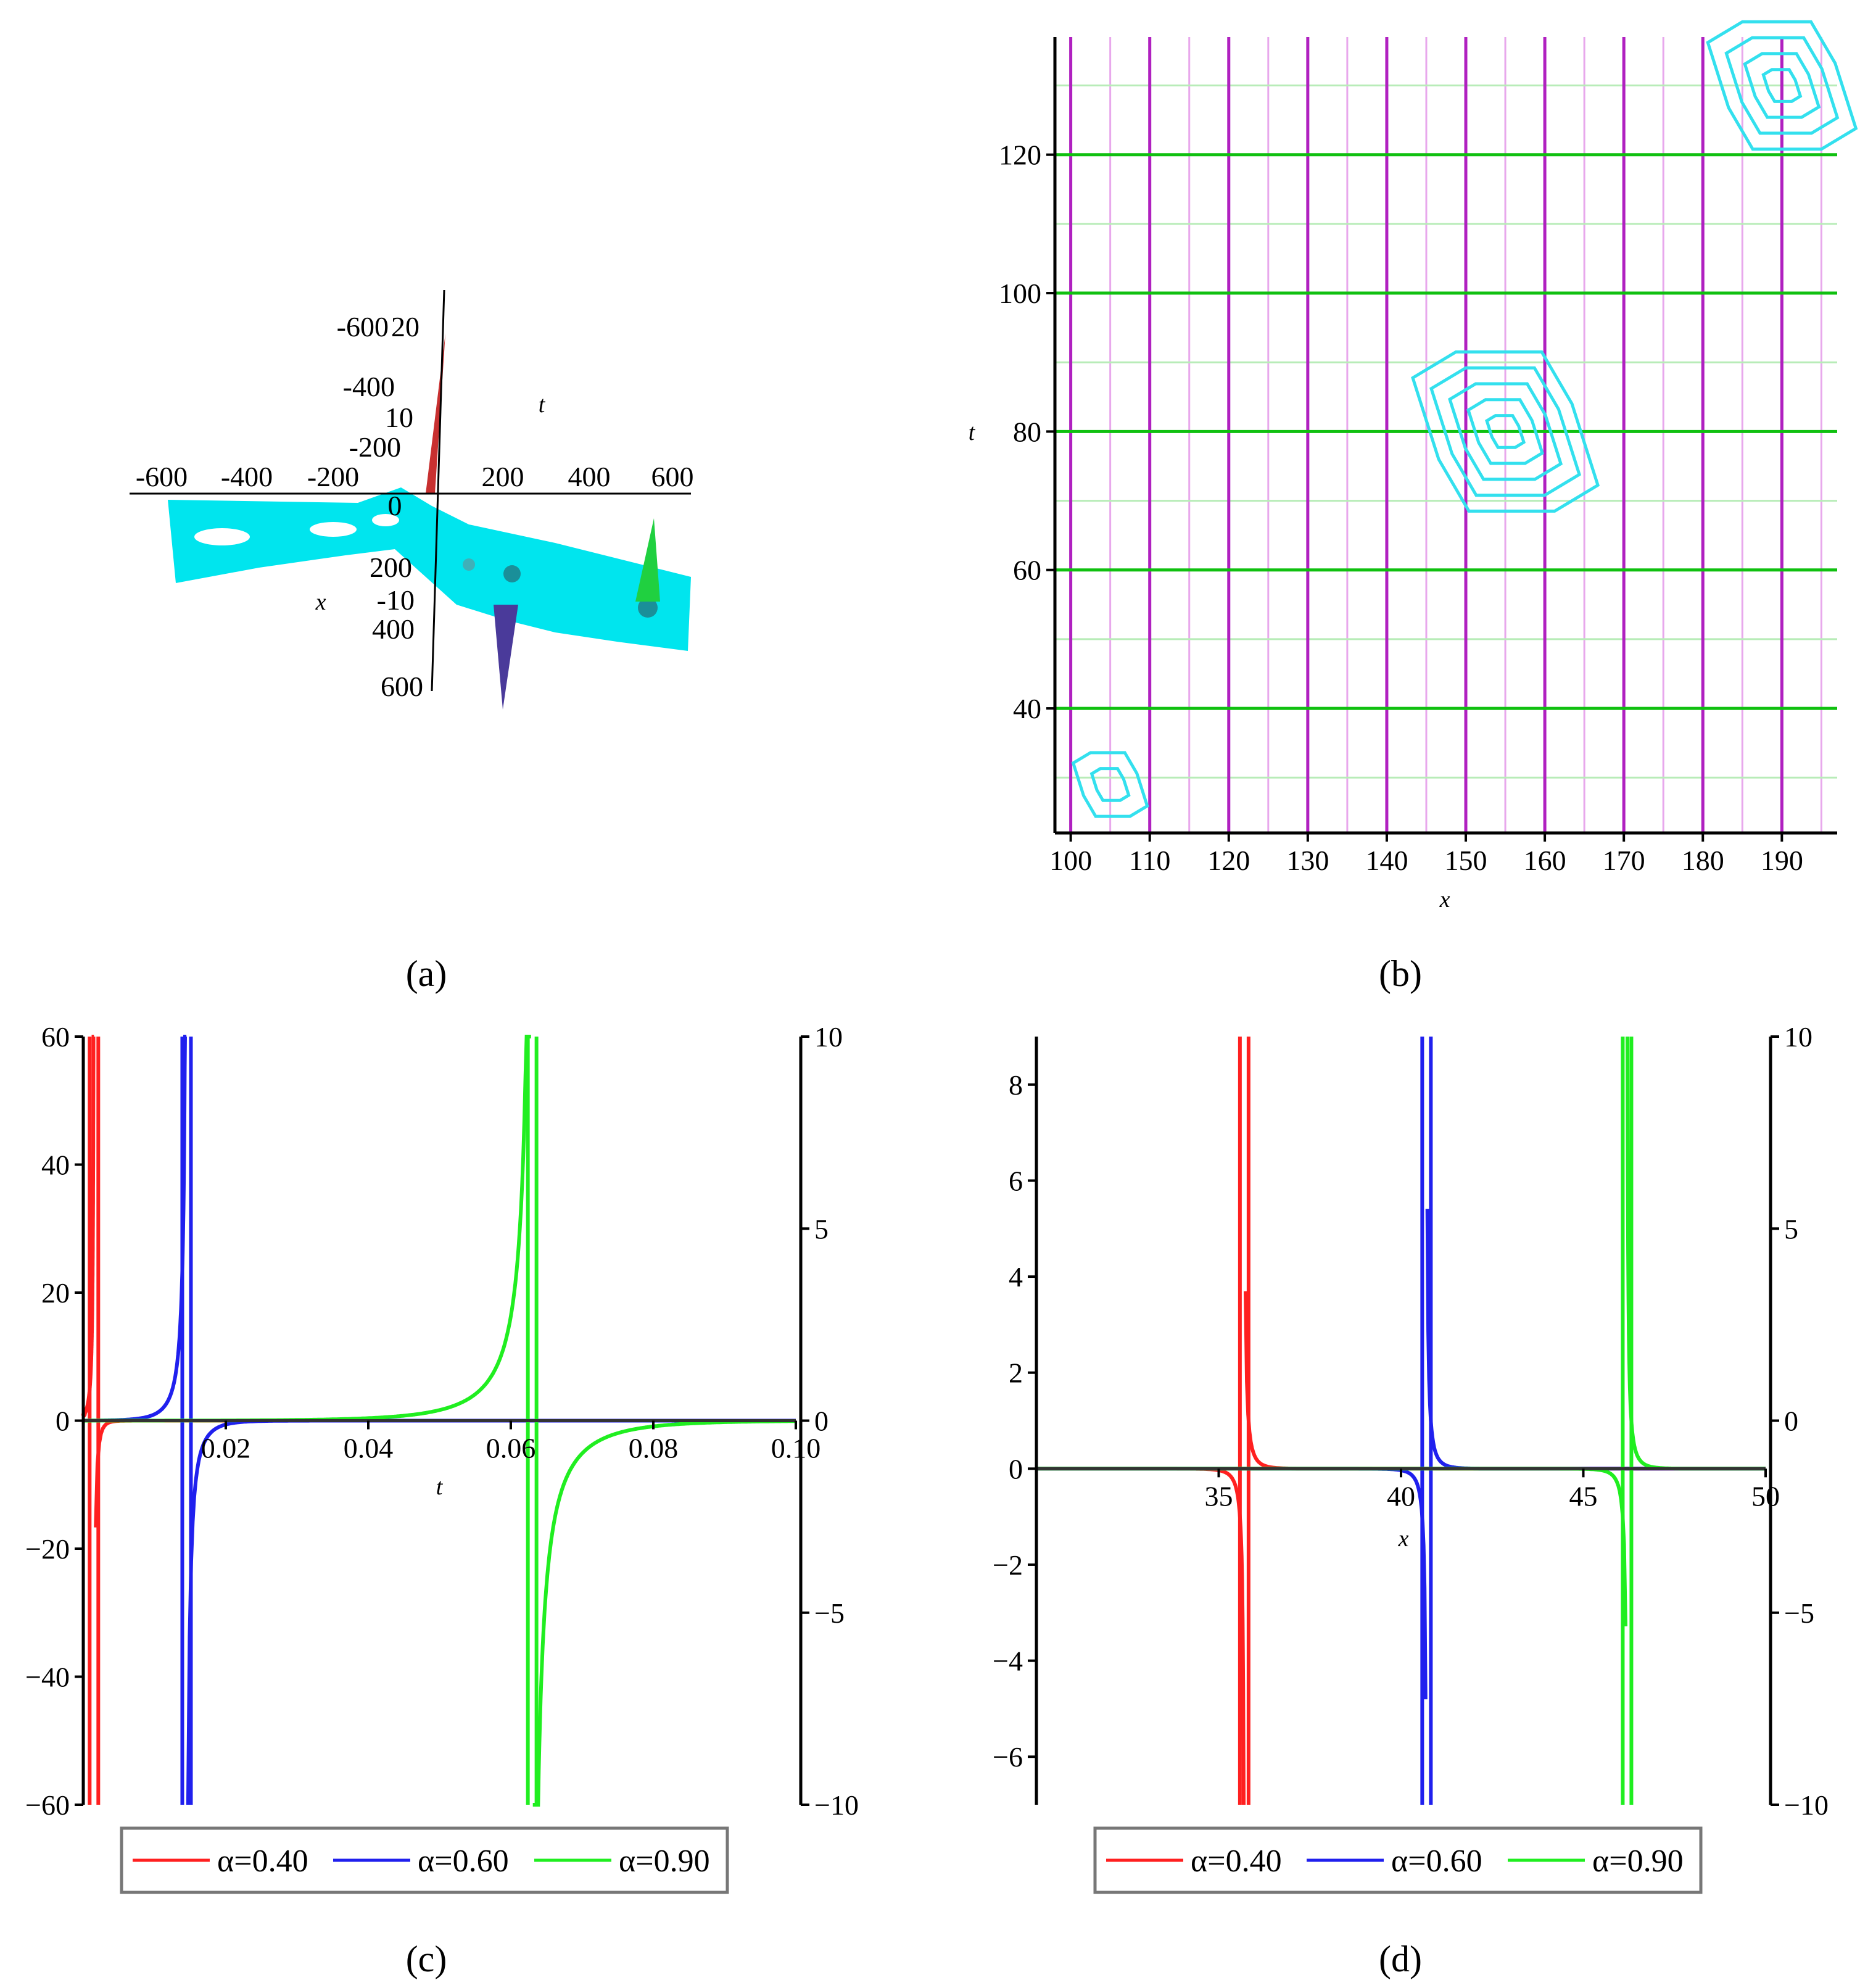 This screenshot has width=1860, height=1988. I want to click on surface-spike-green, so click(647, 560).